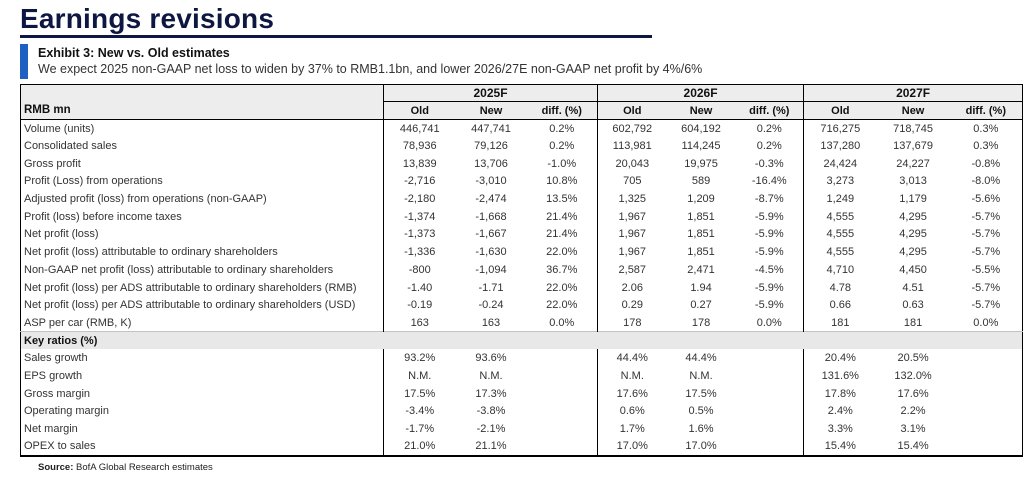 This screenshot has height=477, width=1024. I want to click on data-cell: 2.4%, so click(840, 411).